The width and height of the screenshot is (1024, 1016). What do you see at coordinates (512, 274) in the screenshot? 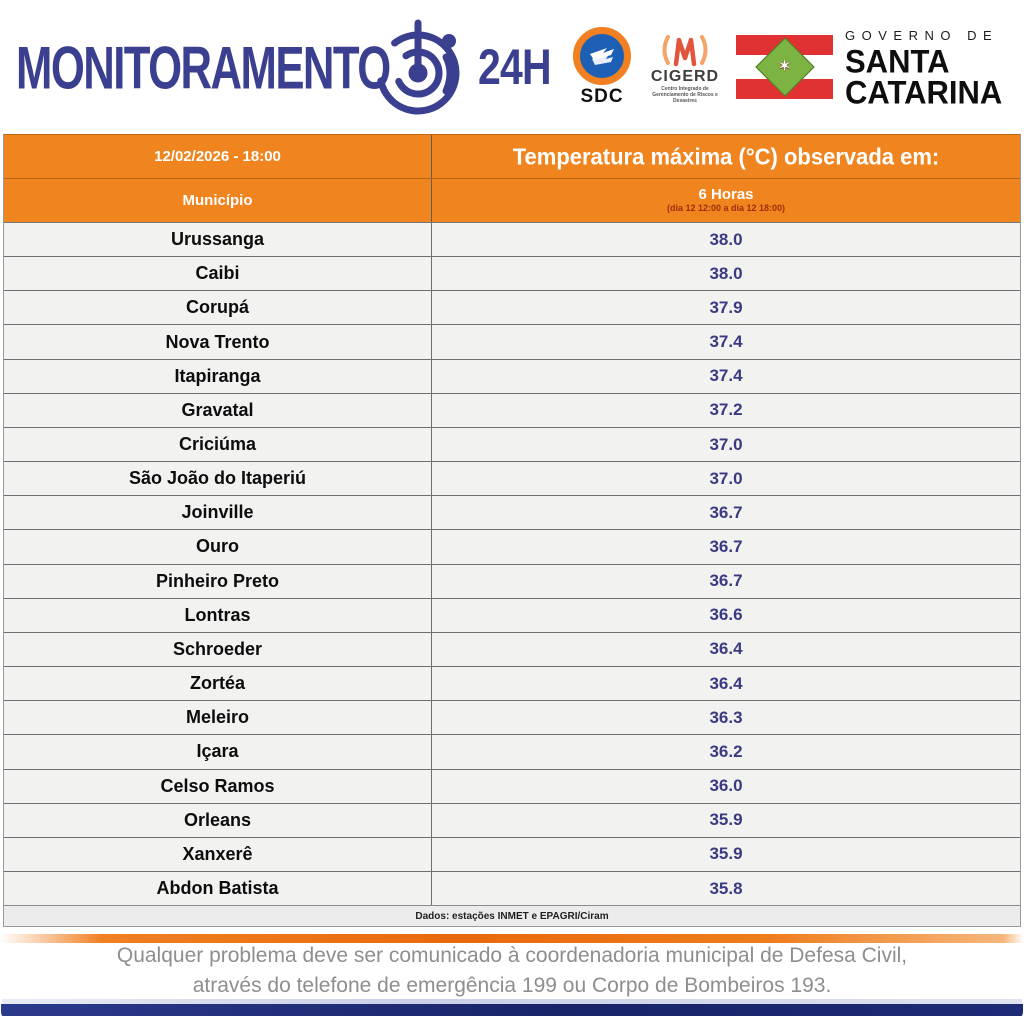
I see `table-row: Caibi 38.0` at bounding box center [512, 274].